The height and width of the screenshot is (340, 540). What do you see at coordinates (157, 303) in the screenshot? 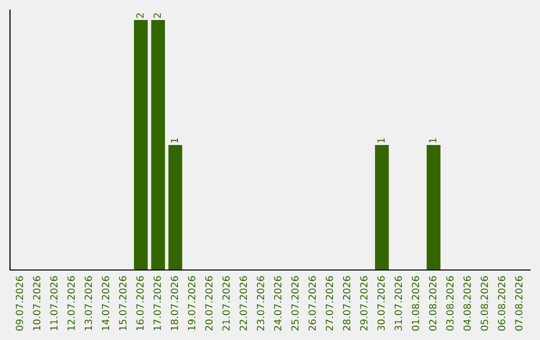
I see `x-tick-label: 17.07.2026` at bounding box center [157, 303].